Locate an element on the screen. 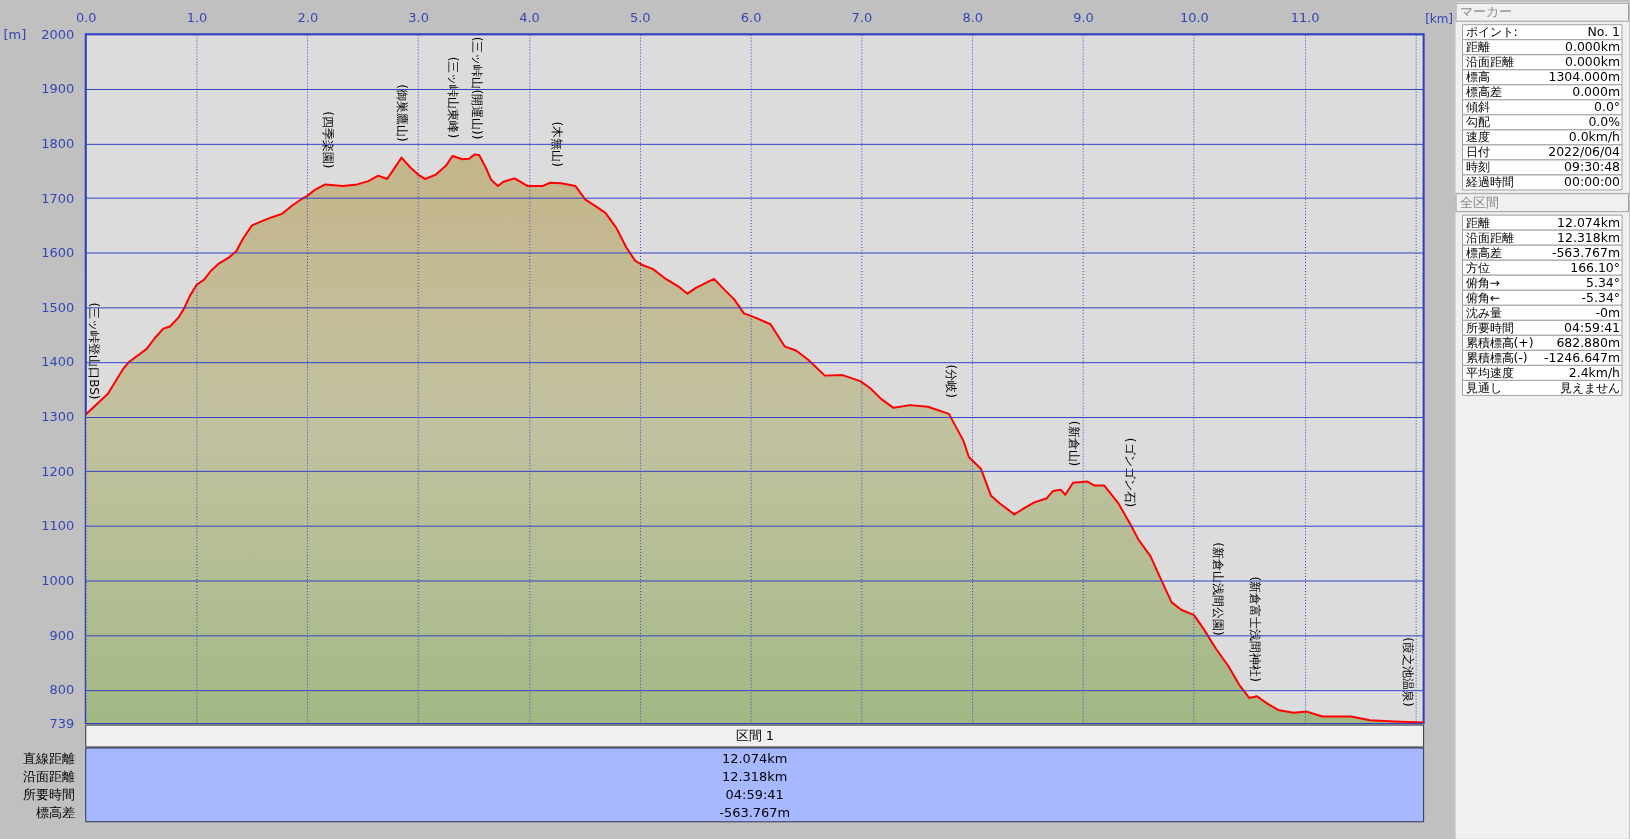  annotation: (新倉山浅間公園) is located at coordinates (1218, 589).